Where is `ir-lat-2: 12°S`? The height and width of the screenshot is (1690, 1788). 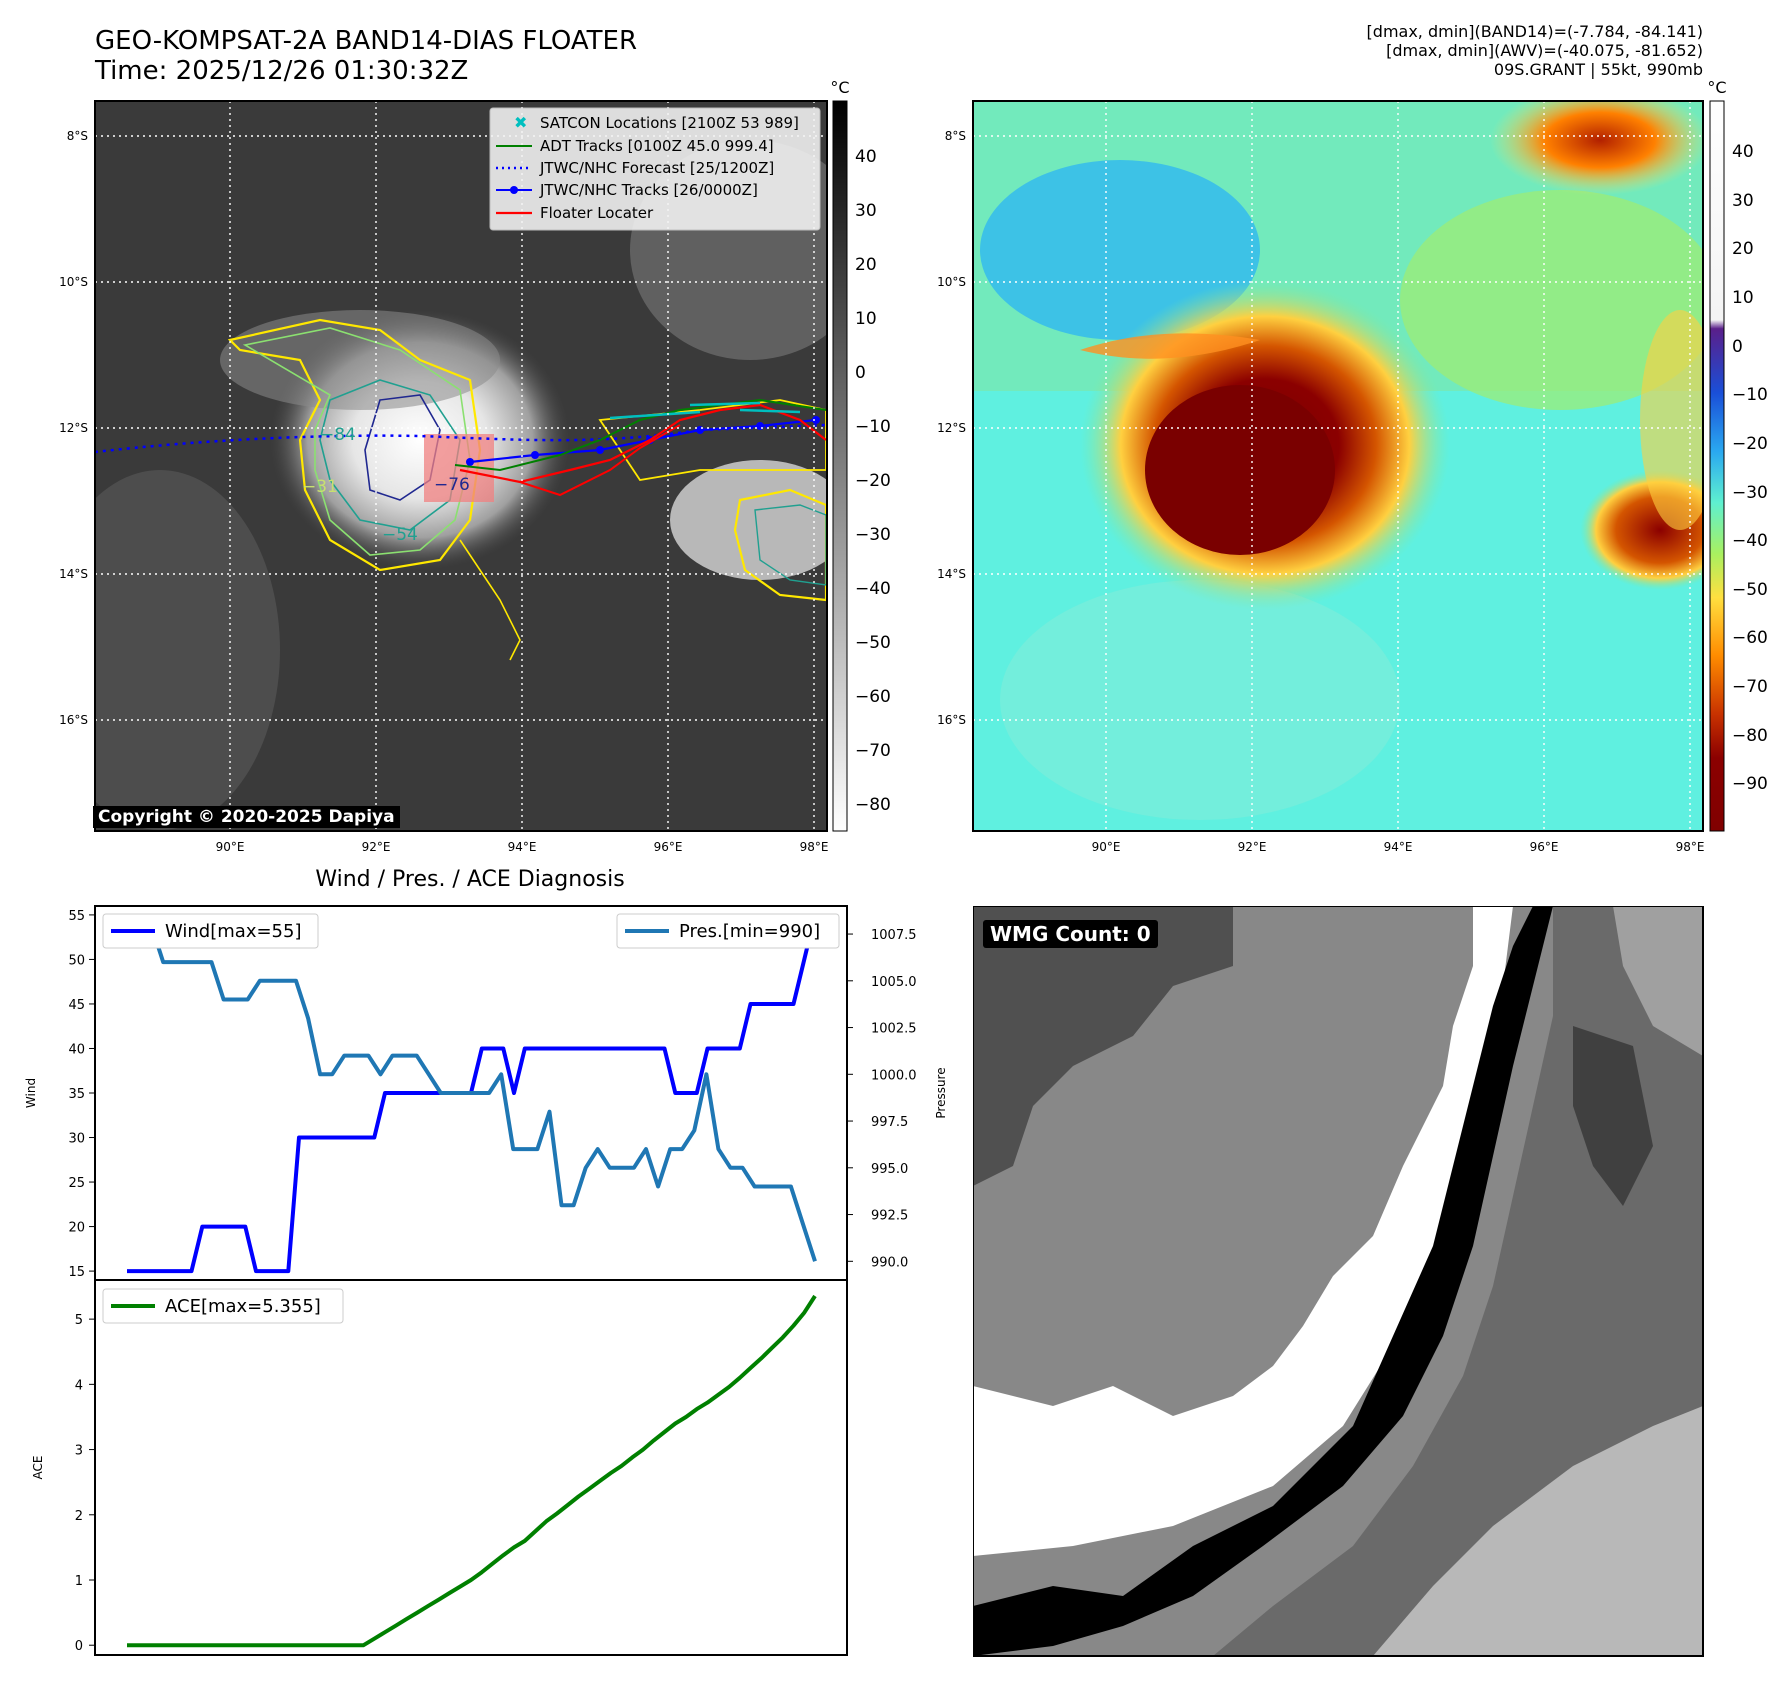 ir-lat-2: 12°S is located at coordinates (73, 428).